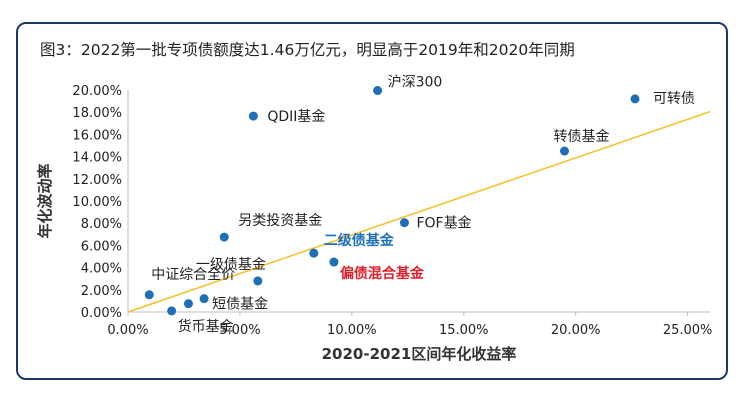  I want to click on data-label: 短债基金, so click(240, 304).